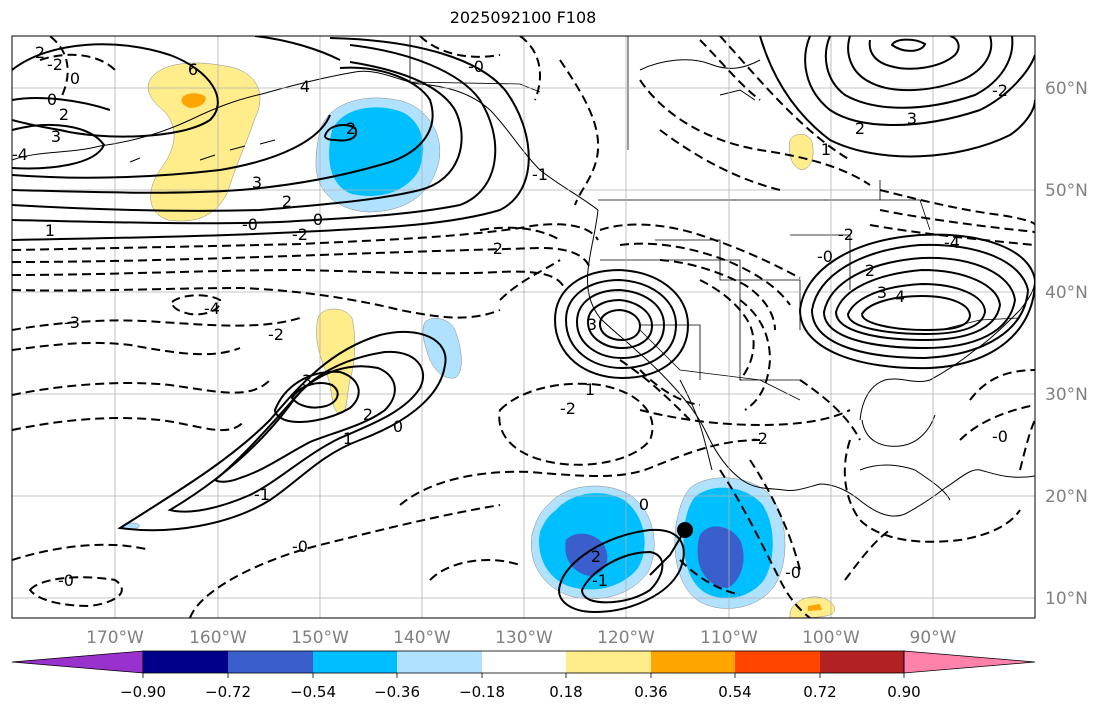 Image resolution: width=1105 pixels, height=712 pixels. What do you see at coordinates (815, 607) in the screenshot?
I see `shade-orange-se` at bounding box center [815, 607].